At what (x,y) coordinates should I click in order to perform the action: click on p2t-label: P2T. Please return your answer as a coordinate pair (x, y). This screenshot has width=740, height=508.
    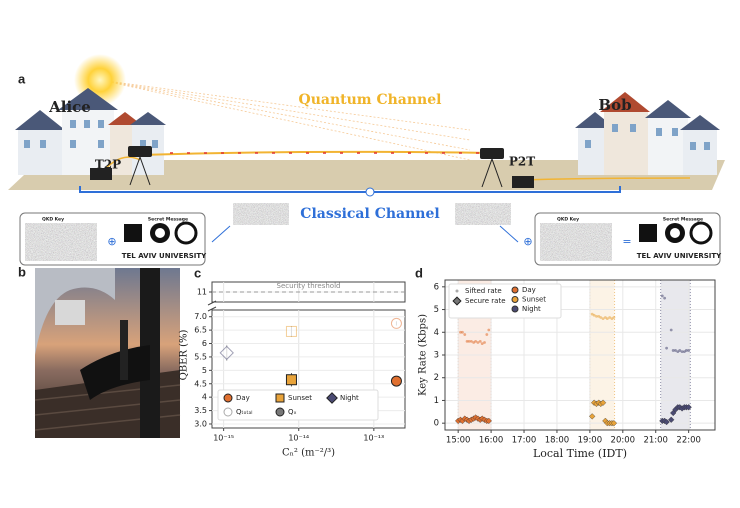
    Looking at the image, I should click on (522, 162).